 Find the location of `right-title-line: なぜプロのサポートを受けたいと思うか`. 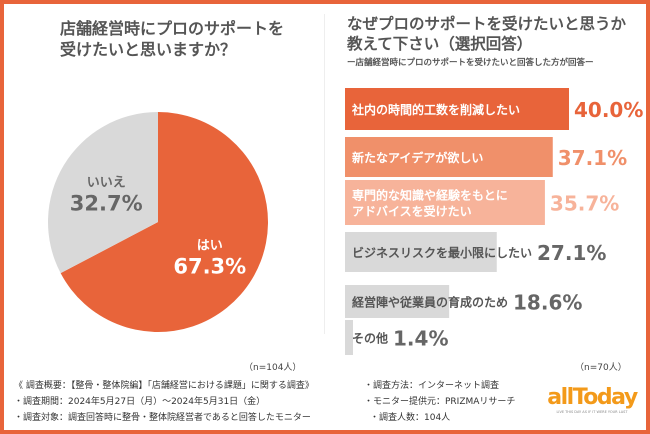

right-title-line: なぜプロのサポートを受けたいと思うか is located at coordinates (487, 24).